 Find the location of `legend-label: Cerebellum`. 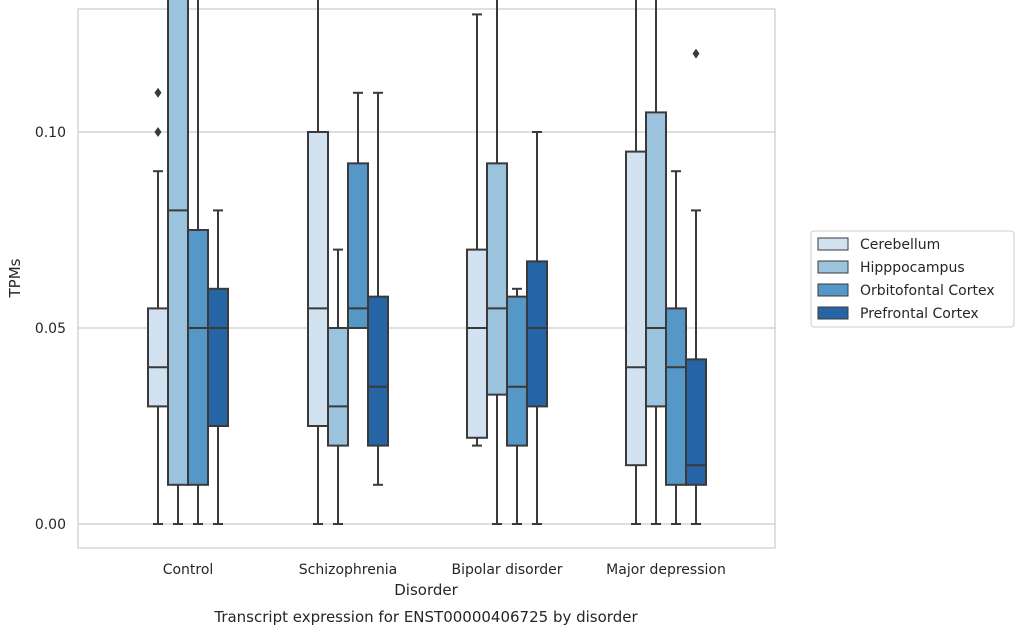

legend-label: Cerebellum is located at coordinates (900, 245).